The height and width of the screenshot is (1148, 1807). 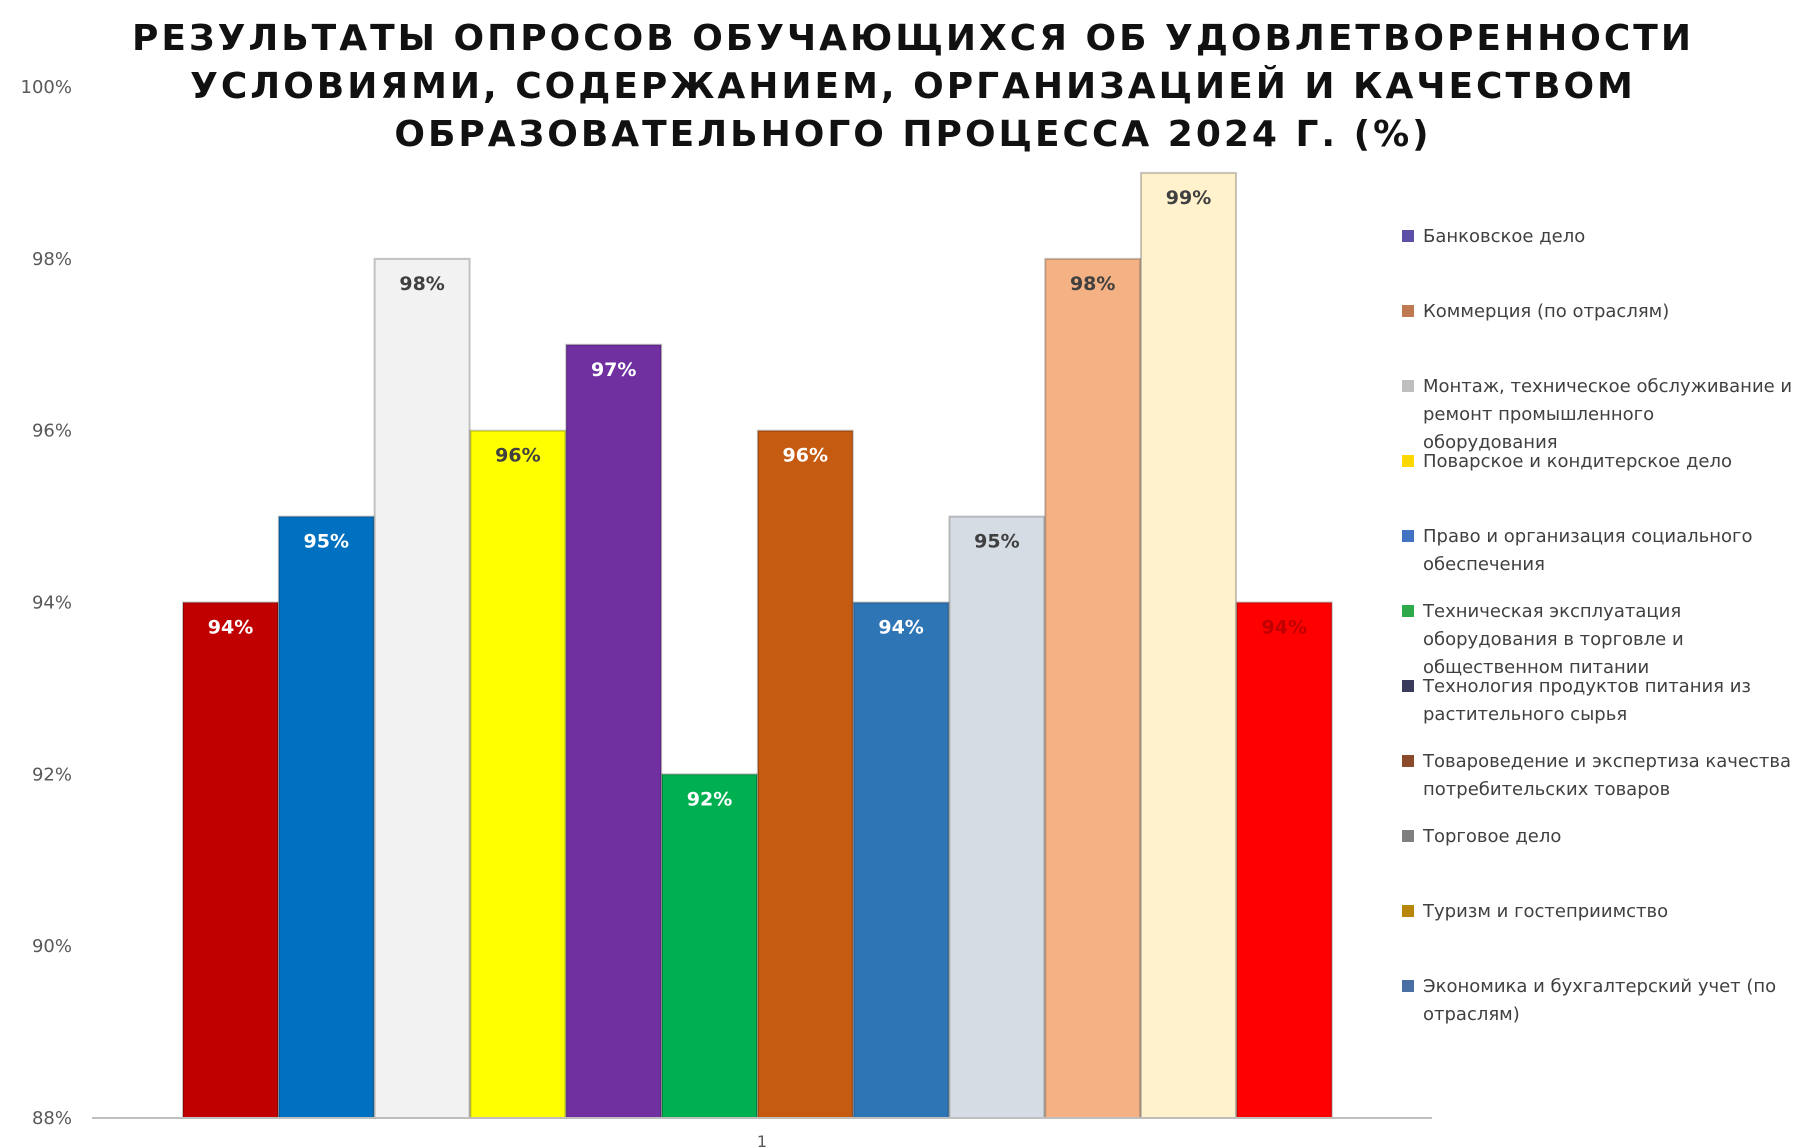 What do you see at coordinates (46, 87) in the screenshot?
I see `y-tick-label: 100%` at bounding box center [46, 87].